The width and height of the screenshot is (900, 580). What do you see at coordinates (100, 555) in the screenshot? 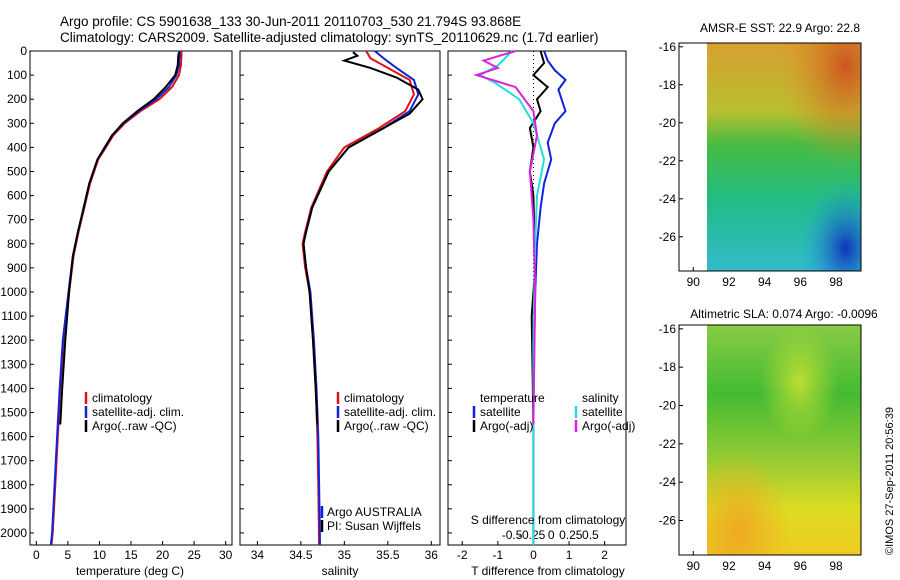
I see `x-tick-label: 10` at bounding box center [100, 555].